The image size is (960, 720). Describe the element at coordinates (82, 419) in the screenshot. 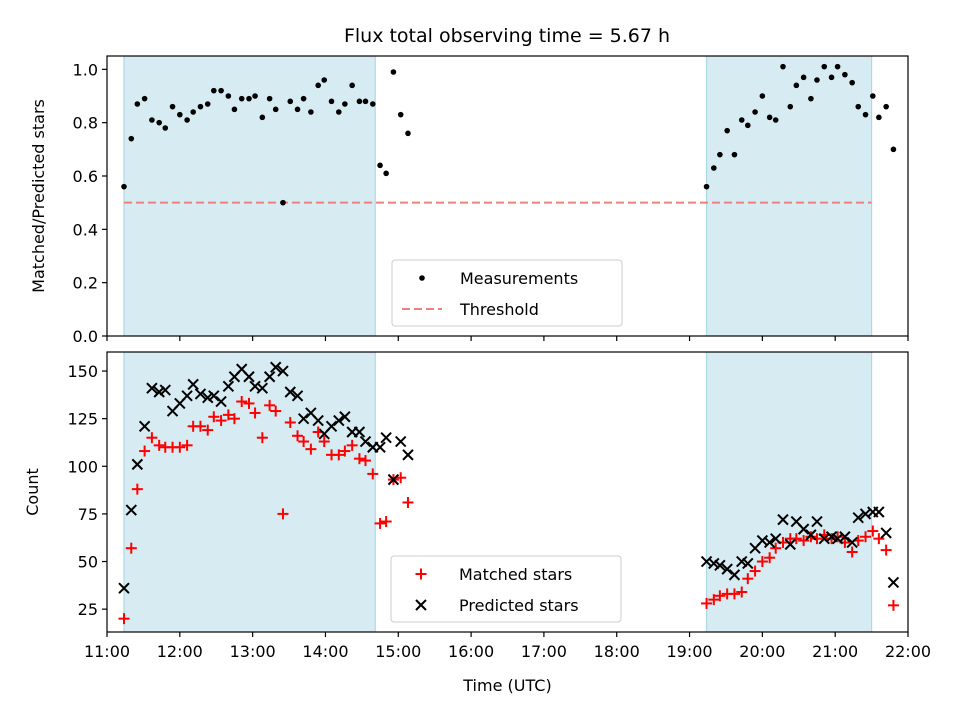

I see `y-tick-label: 125` at that location.